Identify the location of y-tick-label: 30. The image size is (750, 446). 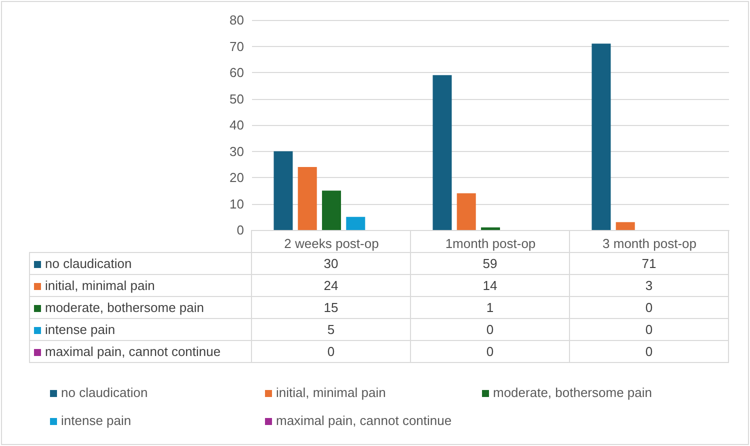
(237, 151).